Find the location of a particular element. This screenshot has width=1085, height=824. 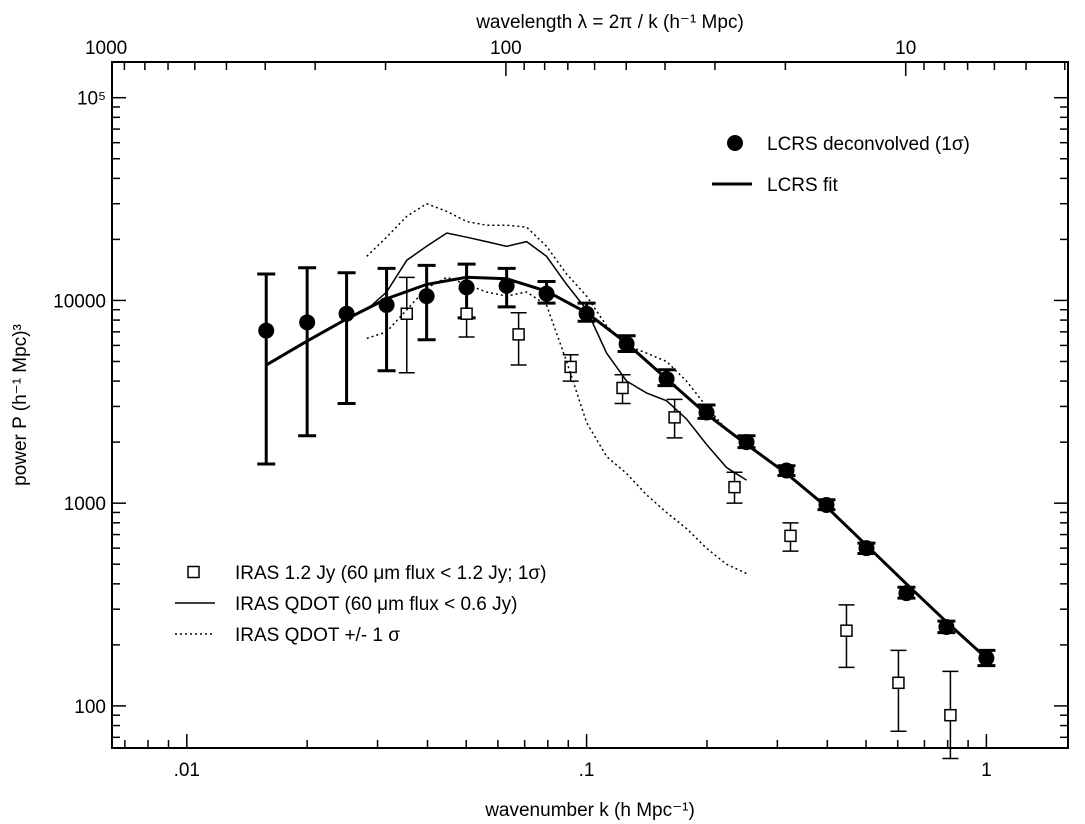

y-axis-label: power P (h⁻¹ Mpc)³ is located at coordinates (20, 405).